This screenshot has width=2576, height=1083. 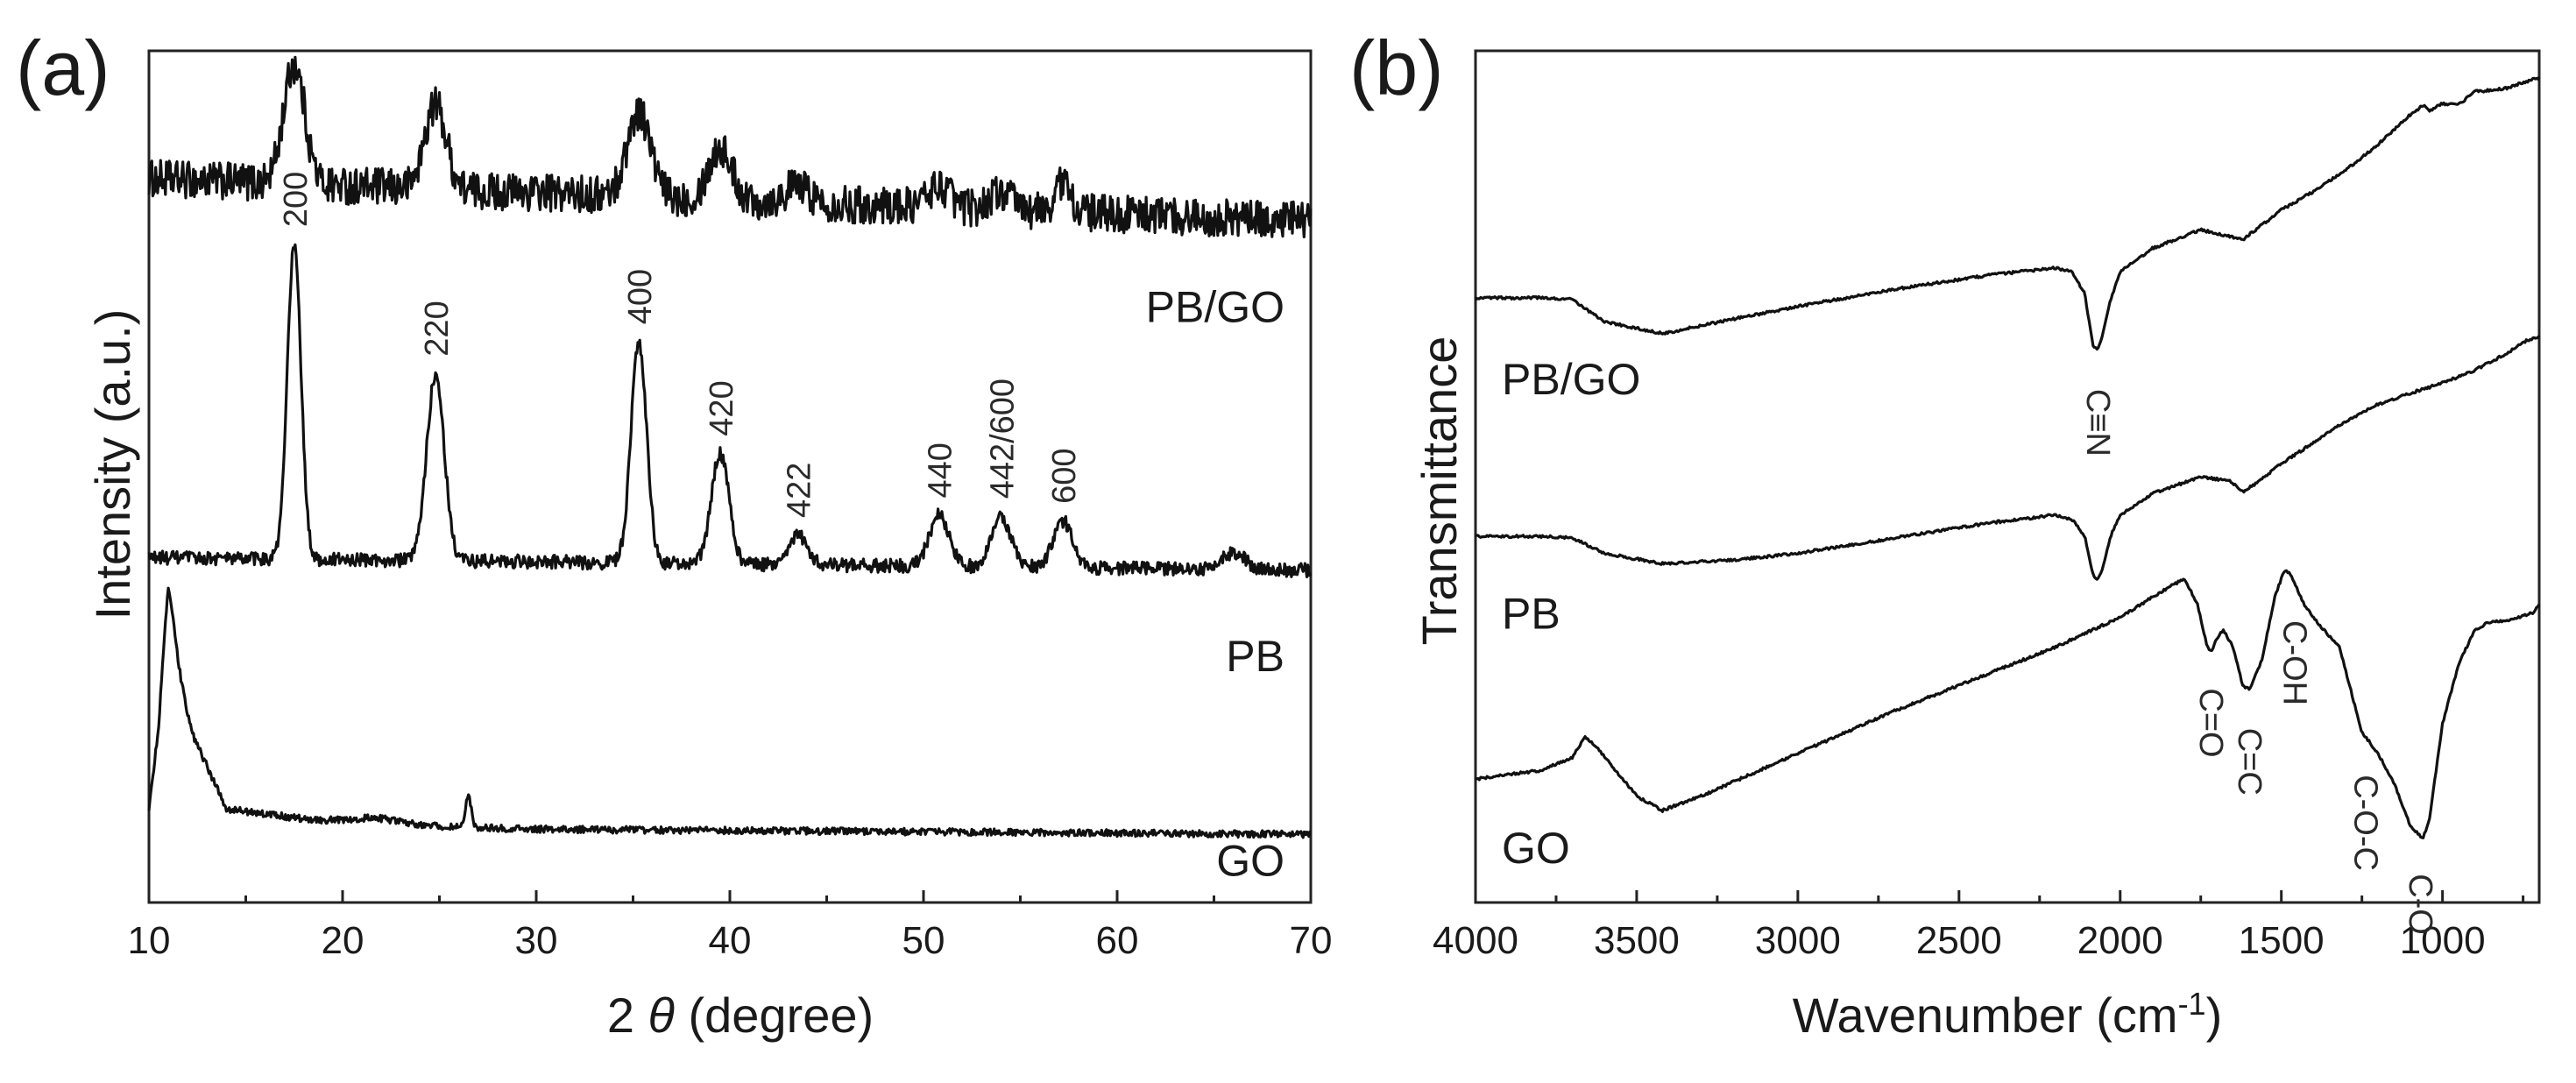 I want to click on panel-a-x-tick-label-50: 50, so click(x=923, y=941).